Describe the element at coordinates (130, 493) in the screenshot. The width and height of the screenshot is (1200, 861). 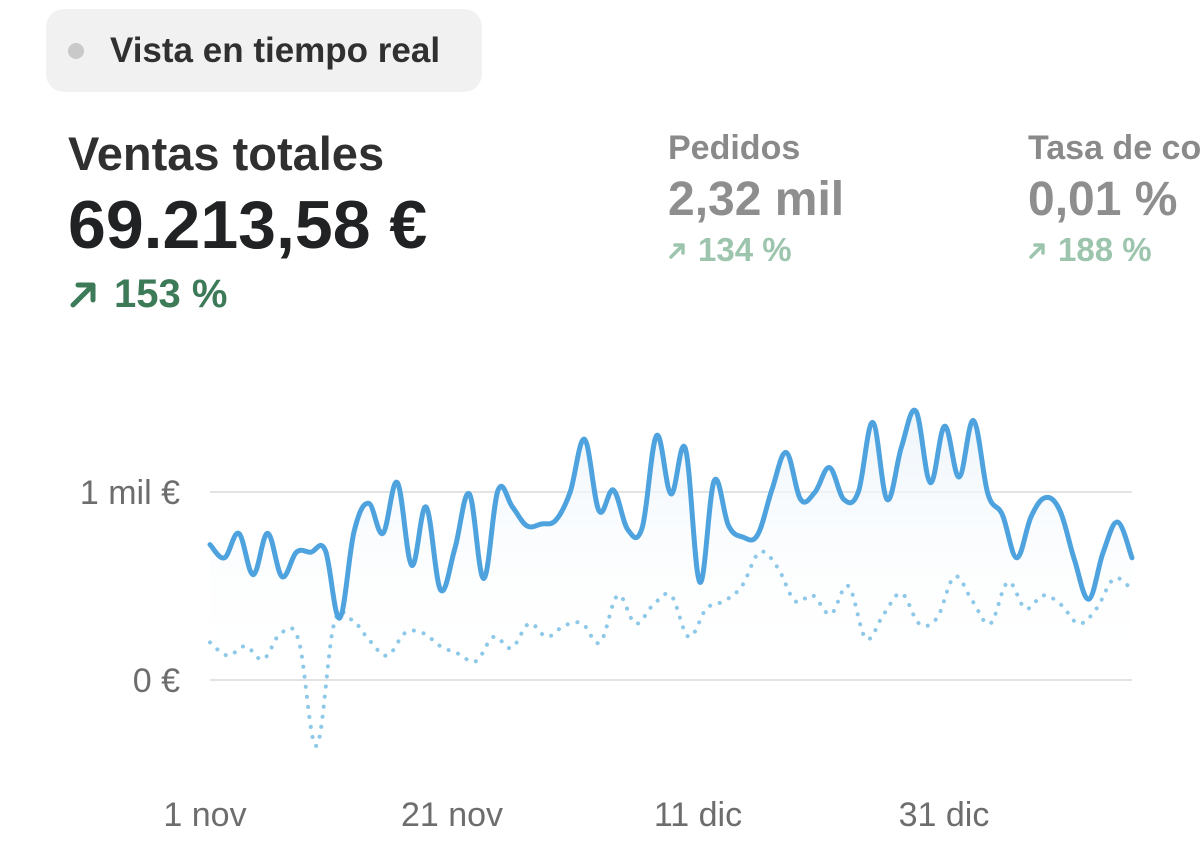
I see `y-tick-label: 1 mil €` at that location.